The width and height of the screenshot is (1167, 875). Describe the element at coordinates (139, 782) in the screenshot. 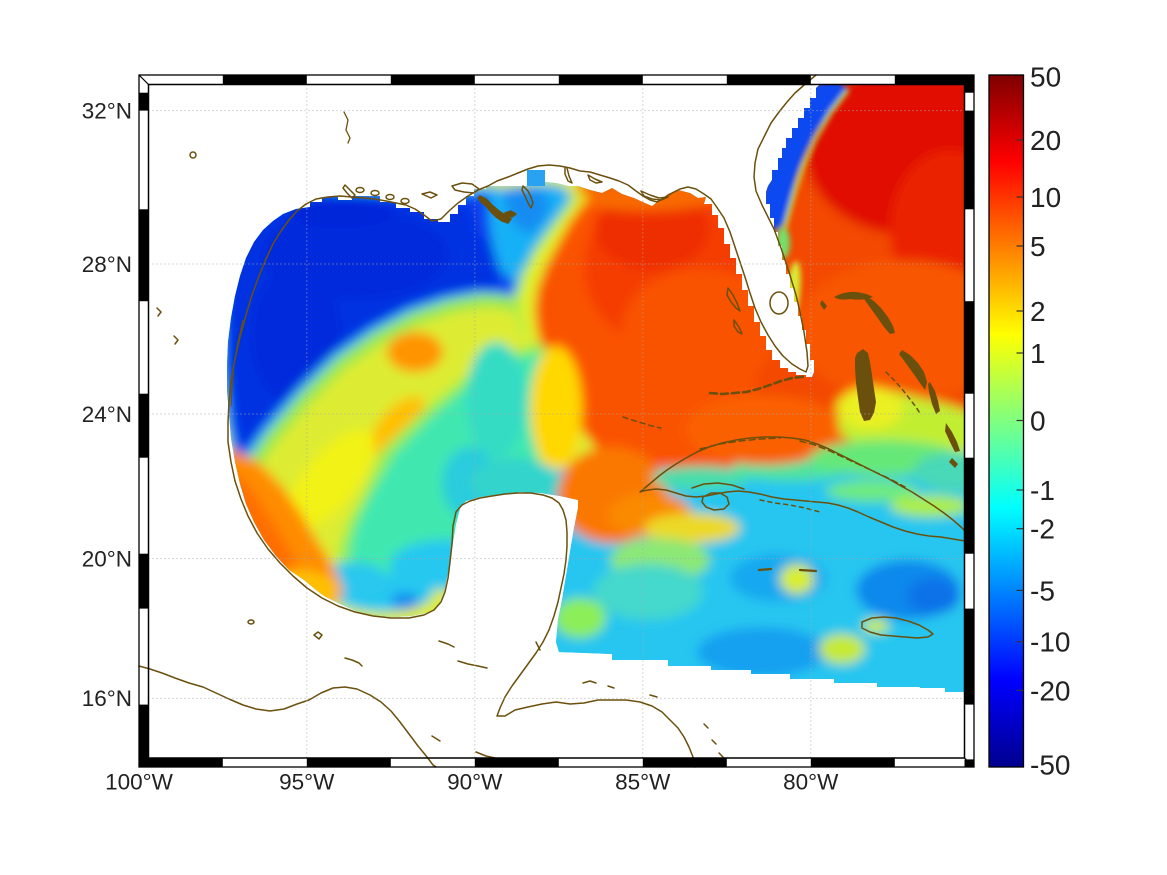

I see `svg-text: 100°W` at that location.